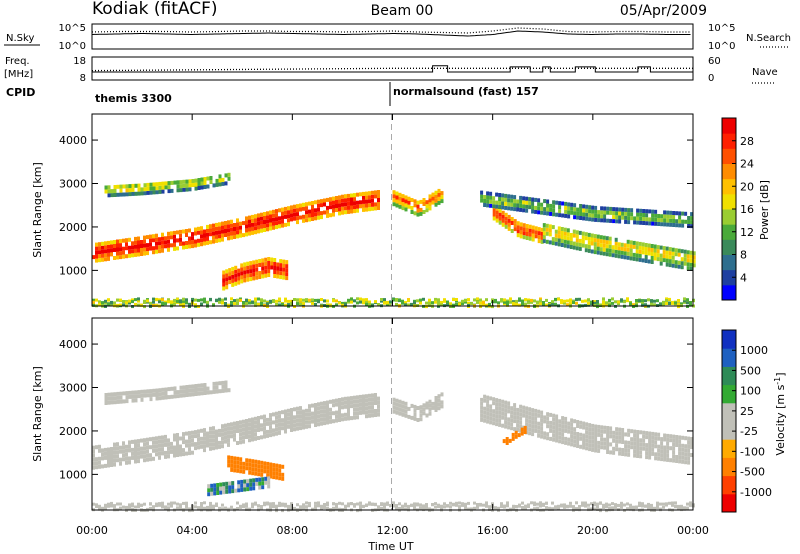  Describe the element at coordinates (752, 472) in the screenshot. I see `velocity-colorbar-tick-label: -500` at that location.